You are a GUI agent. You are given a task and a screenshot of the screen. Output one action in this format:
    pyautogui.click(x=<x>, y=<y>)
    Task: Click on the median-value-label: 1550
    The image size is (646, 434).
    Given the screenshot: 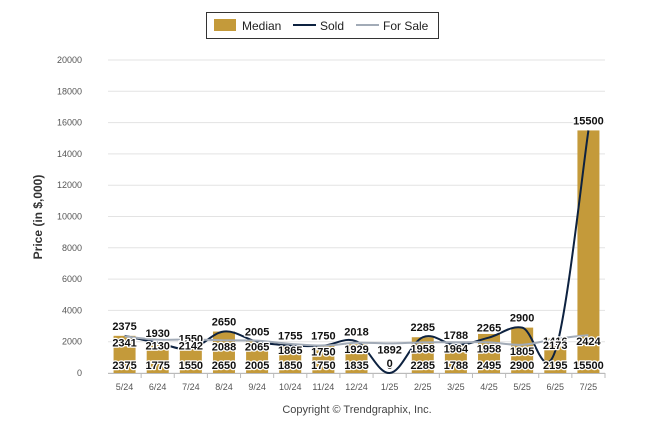 What is the action you would take?
    pyautogui.click(x=191, y=366)
    